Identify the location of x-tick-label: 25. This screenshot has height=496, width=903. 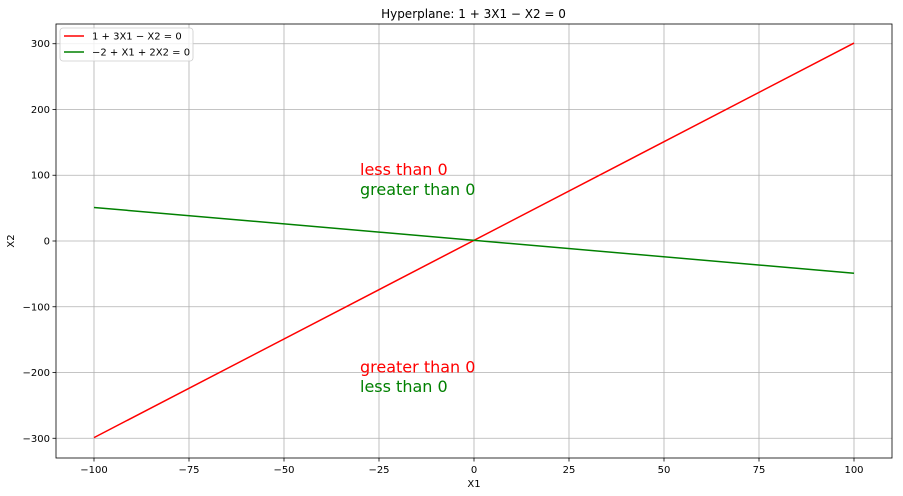
(569, 470).